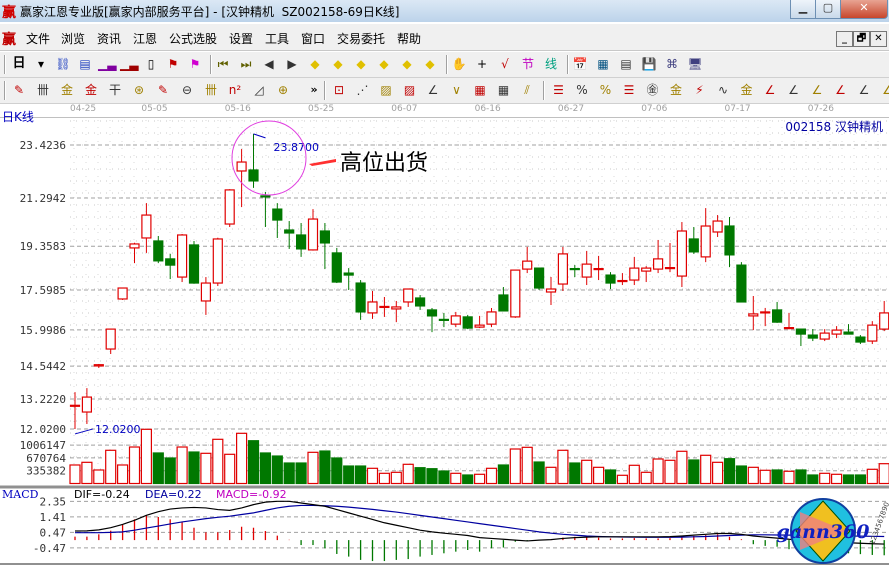  What do you see at coordinates (361, 39) in the screenshot?
I see `menu-trade: 交易委托` at bounding box center [361, 39].